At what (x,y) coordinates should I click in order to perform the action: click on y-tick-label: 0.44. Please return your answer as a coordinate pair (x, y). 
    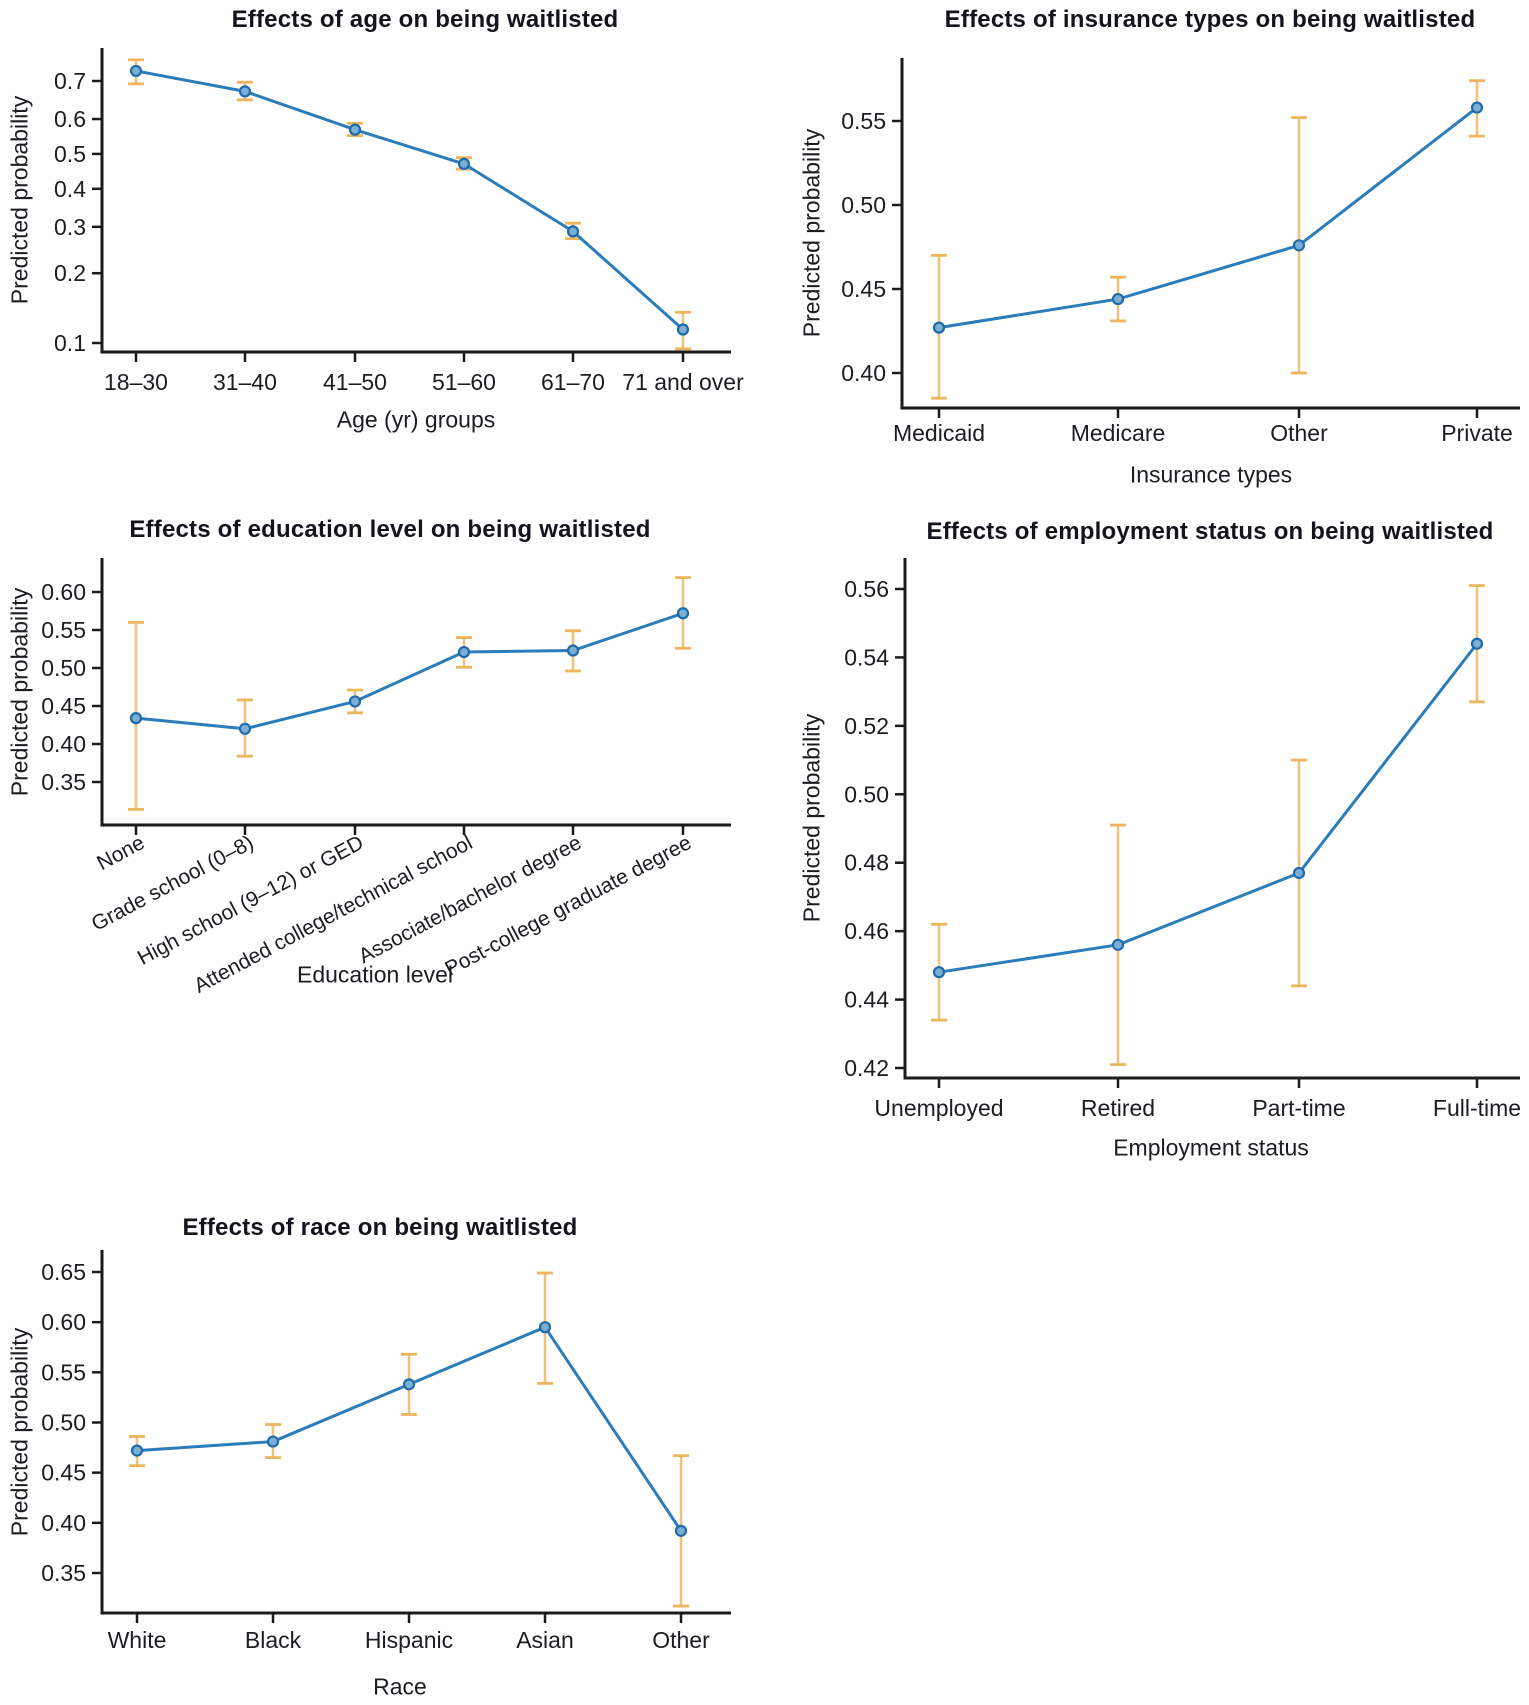
    Looking at the image, I should click on (866, 1000).